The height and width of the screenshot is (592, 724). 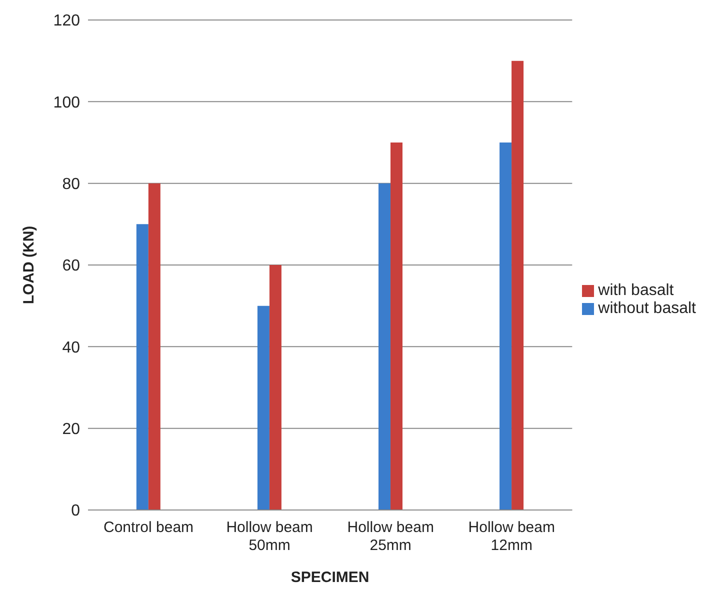 What do you see at coordinates (66, 103) in the screenshot?
I see `y-tick-label: 100` at bounding box center [66, 103].